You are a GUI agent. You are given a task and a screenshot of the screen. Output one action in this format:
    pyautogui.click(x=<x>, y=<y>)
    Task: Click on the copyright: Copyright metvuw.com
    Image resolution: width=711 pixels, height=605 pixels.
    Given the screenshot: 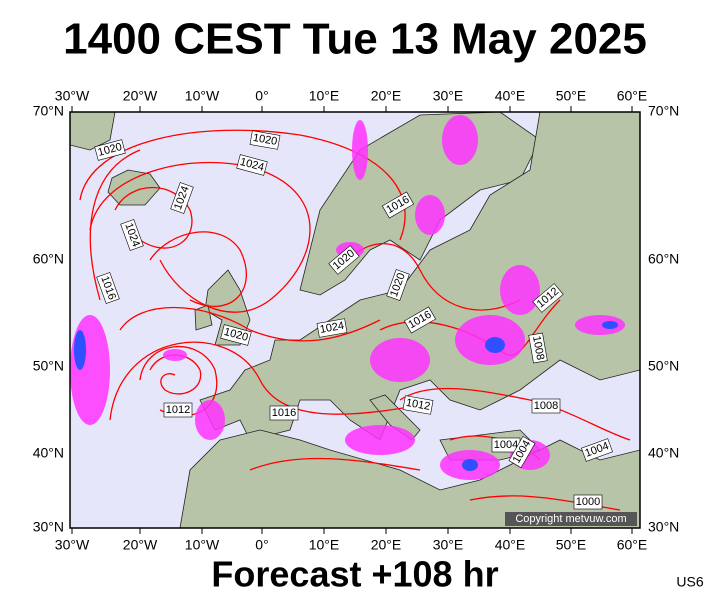 What is the action you would take?
    pyautogui.click(x=570, y=519)
    